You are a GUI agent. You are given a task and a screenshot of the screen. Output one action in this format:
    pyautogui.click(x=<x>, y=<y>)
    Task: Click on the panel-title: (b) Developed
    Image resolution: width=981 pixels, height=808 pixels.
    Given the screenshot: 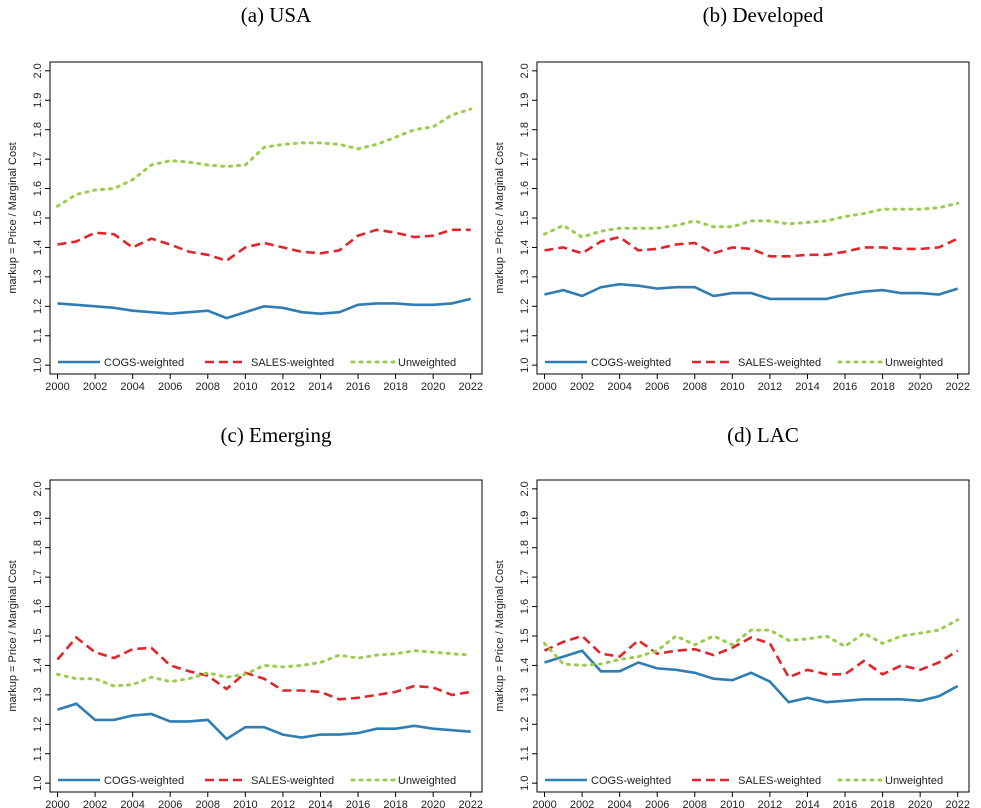 What is the action you would take?
    pyautogui.click(x=763, y=15)
    